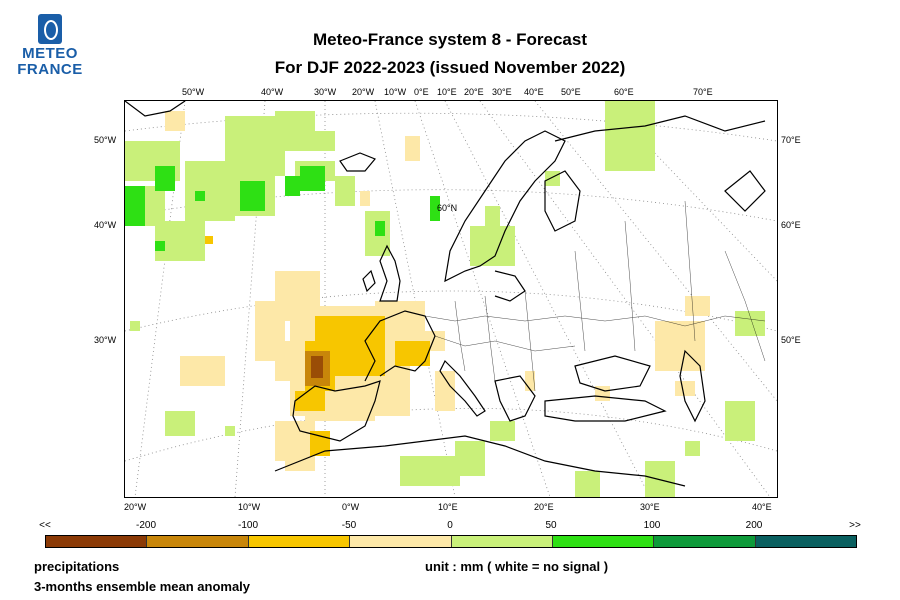  I want to click on dry-extreme-anomaly-cells, so click(317, 367).